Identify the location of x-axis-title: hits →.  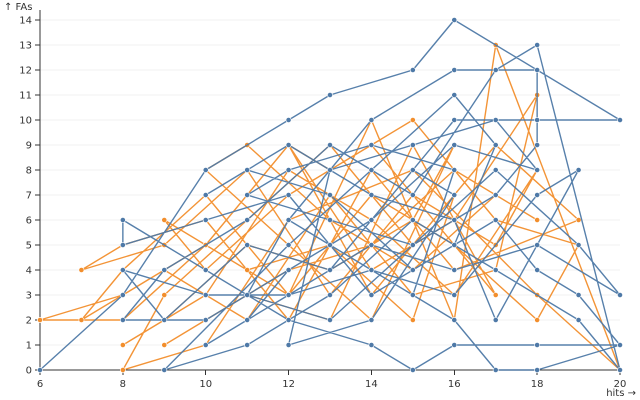
(621, 393).